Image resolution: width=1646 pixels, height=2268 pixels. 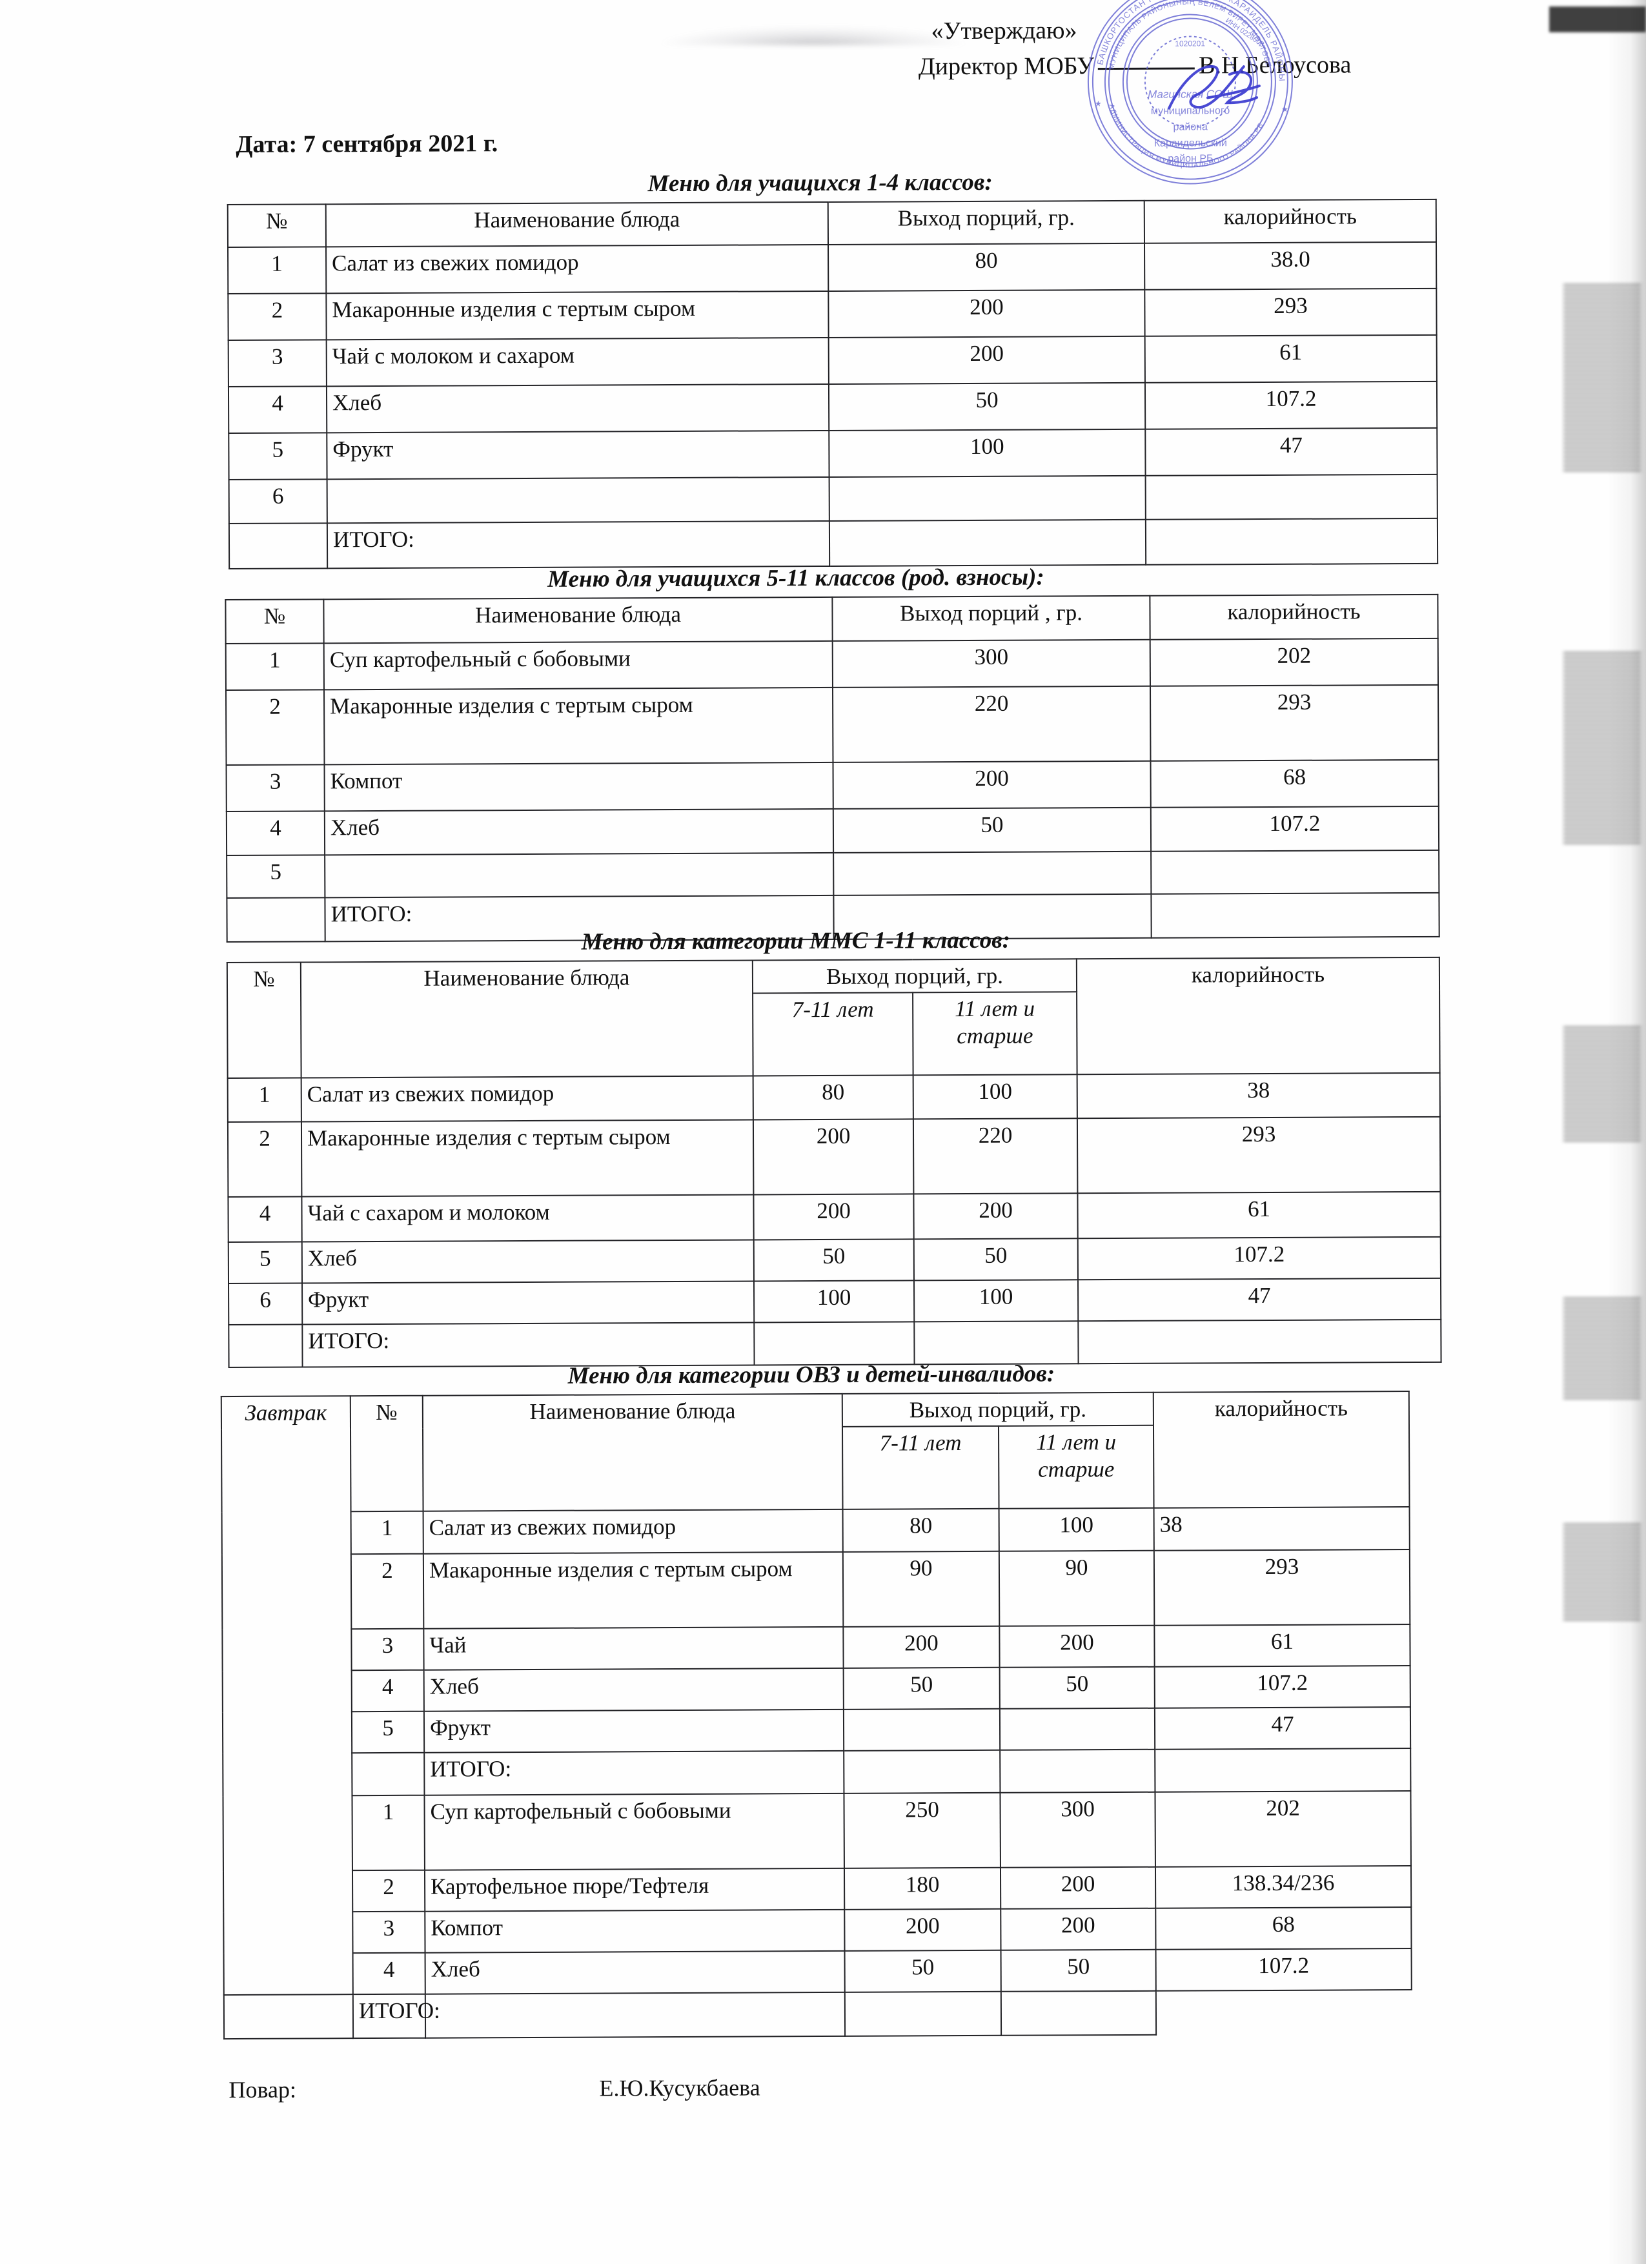 I want to click on cell-dish: Фрукт, so click(x=578, y=455).